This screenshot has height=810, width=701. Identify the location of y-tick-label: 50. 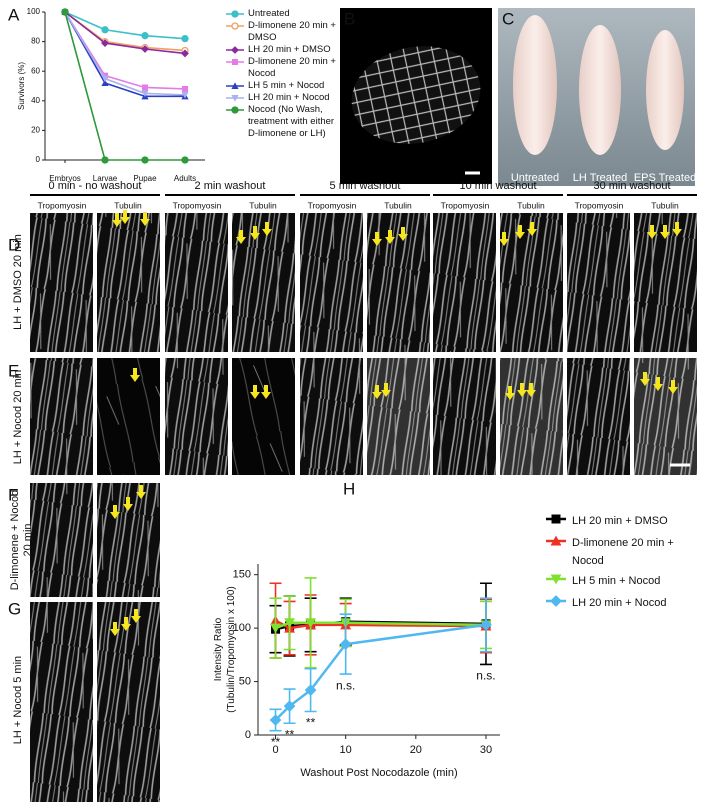
(245, 681).